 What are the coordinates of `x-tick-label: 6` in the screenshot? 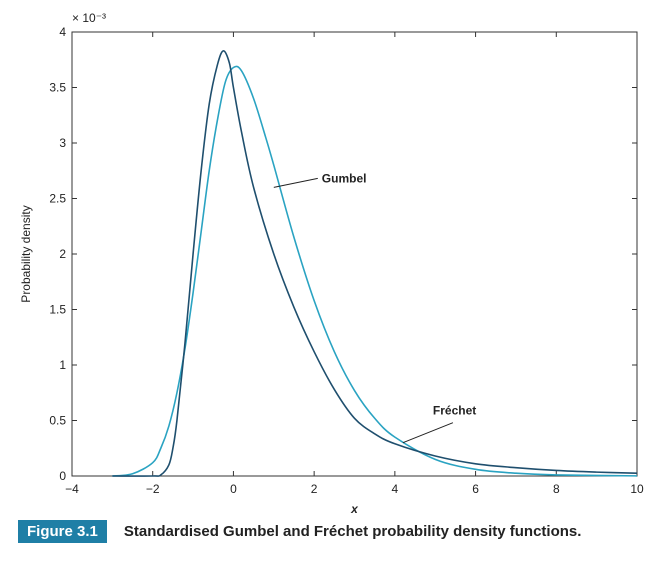 It's located at (475, 489).